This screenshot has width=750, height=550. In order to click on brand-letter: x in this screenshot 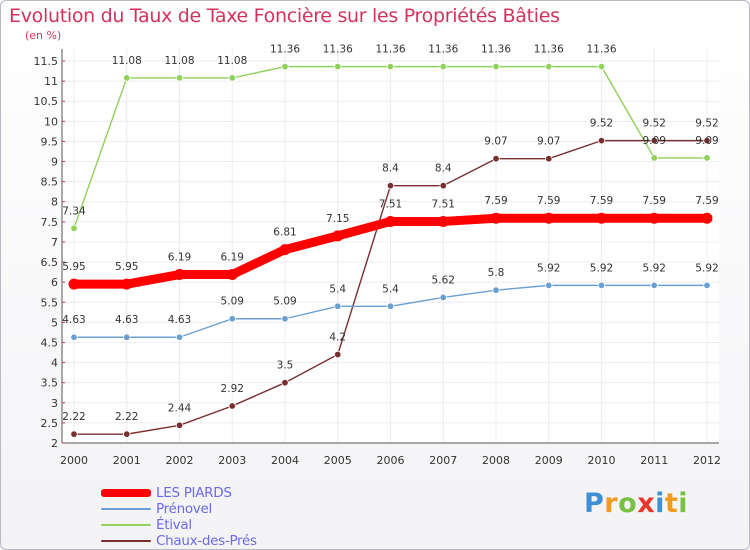, I will do `click(646, 503)`.